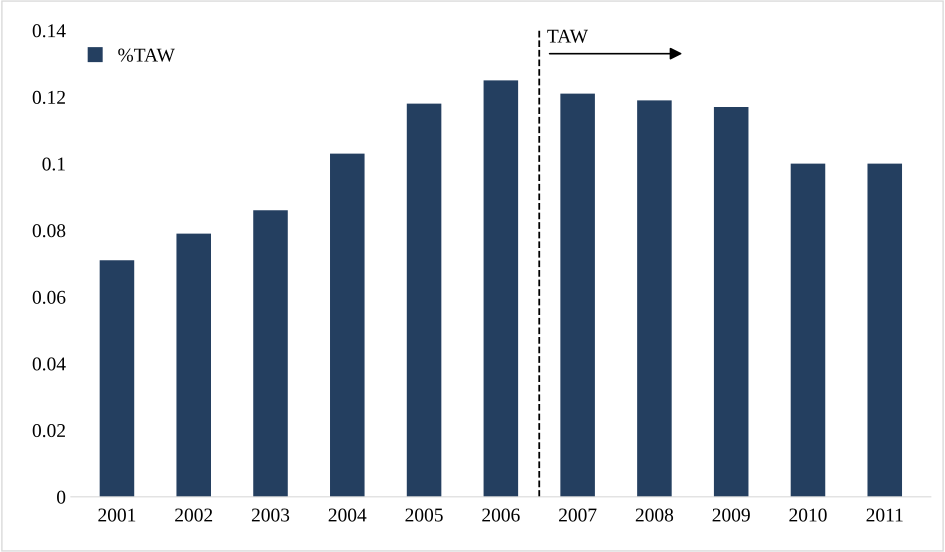  I want to click on y-tick-label: 0.14, so click(49, 31).